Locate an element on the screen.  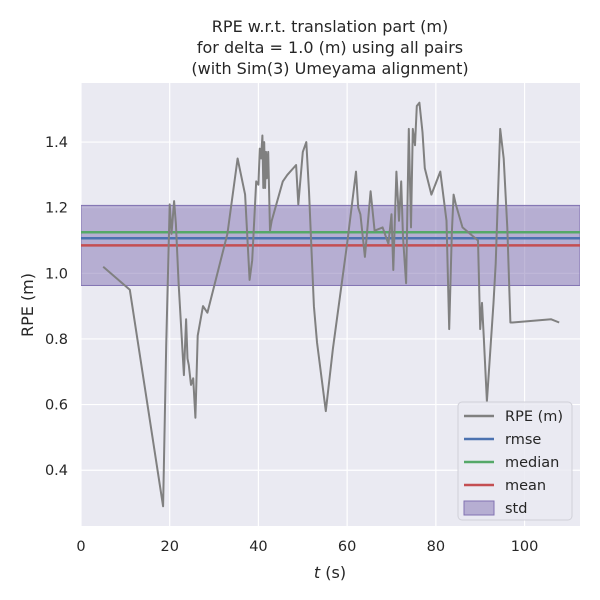
x-tick-label: 0 is located at coordinates (80, 547).